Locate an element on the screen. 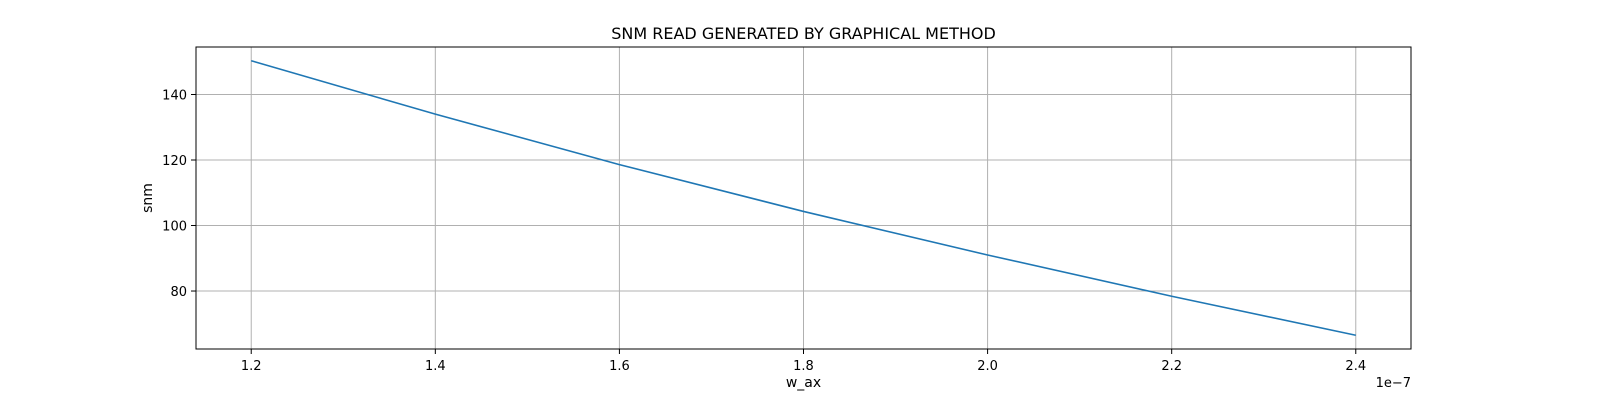  y-axis-label: snm is located at coordinates (148, 198).